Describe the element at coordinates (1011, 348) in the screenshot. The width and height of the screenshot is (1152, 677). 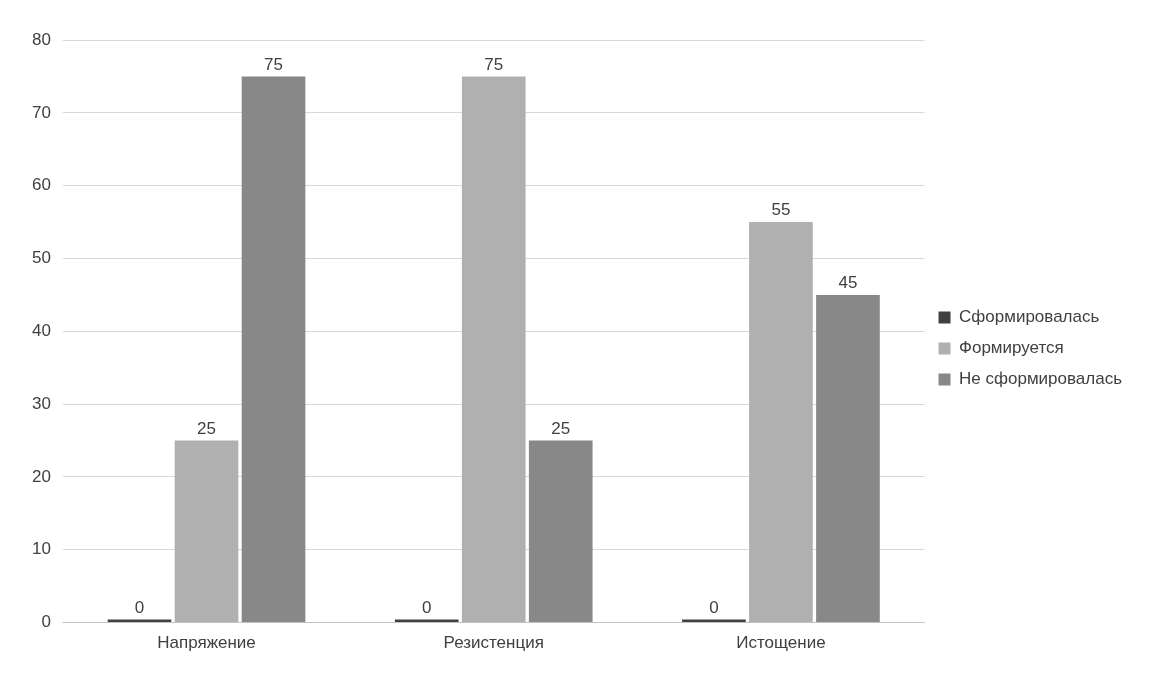
I see `legend-label: Формируется` at that location.